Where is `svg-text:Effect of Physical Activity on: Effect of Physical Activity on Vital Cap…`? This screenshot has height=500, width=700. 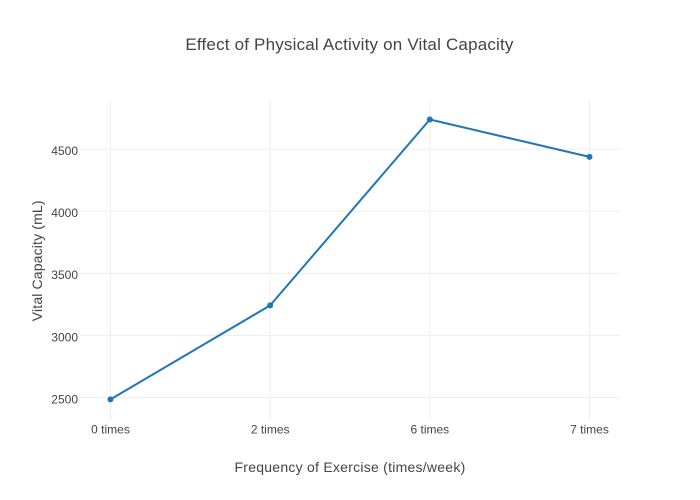
svg-text:Effect of Physical Activity on: Effect of Physical Activity on Vital Cap… is located at coordinates (349, 44).